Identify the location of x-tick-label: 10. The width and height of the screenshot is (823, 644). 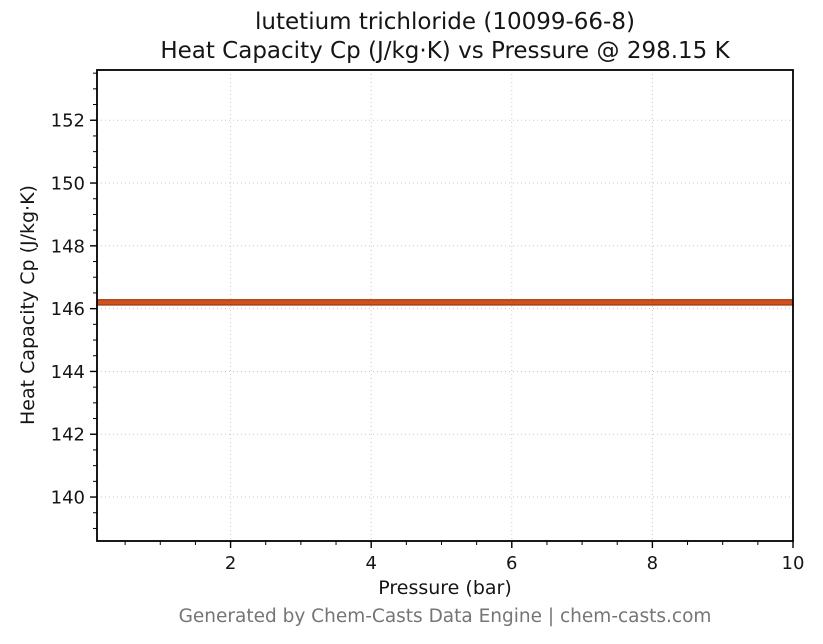
(793, 563).